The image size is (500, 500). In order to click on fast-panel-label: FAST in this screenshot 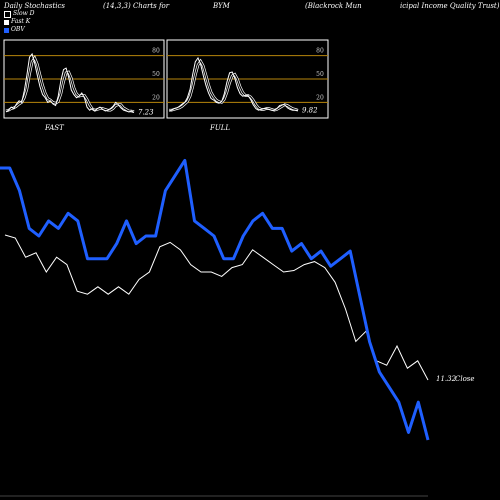, I will do `click(54, 128)`.